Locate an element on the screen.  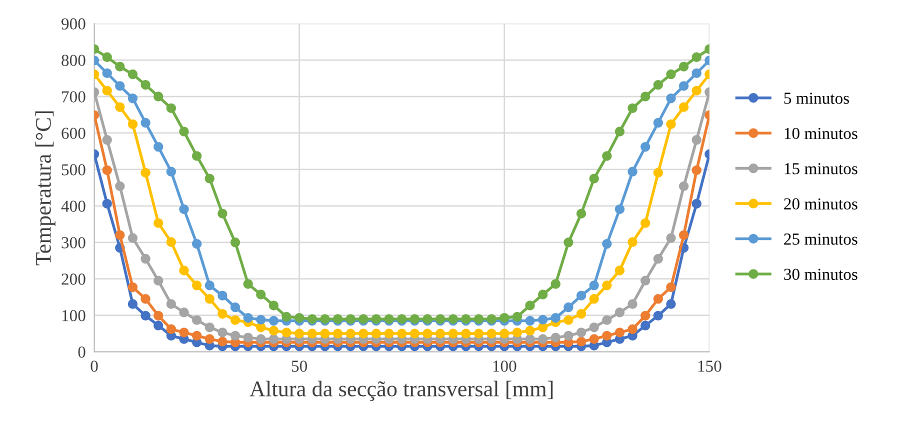
x-tick-label: 0 is located at coordinates (94, 366).